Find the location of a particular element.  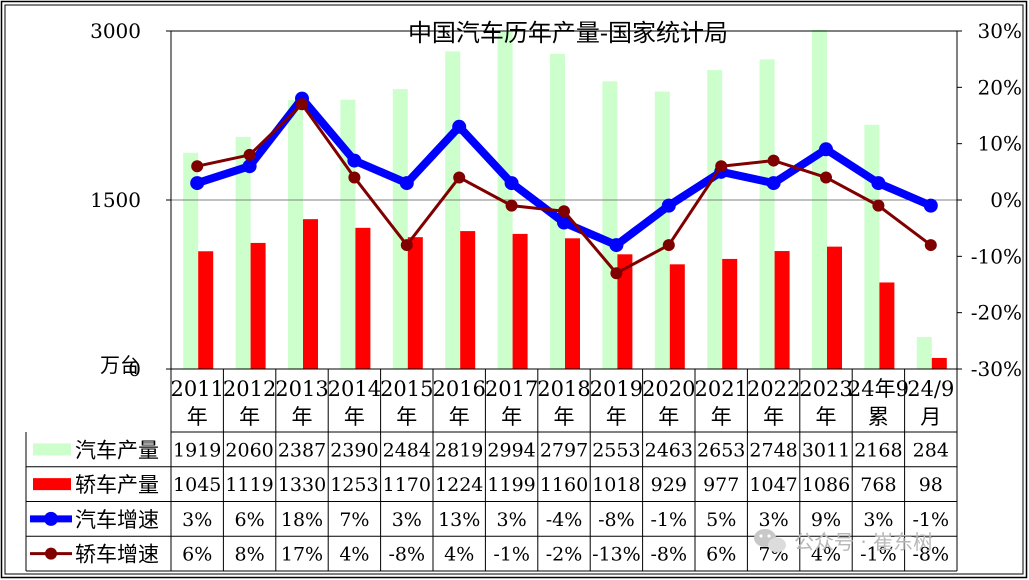

table-cell: 1045 is located at coordinates (197, 485).